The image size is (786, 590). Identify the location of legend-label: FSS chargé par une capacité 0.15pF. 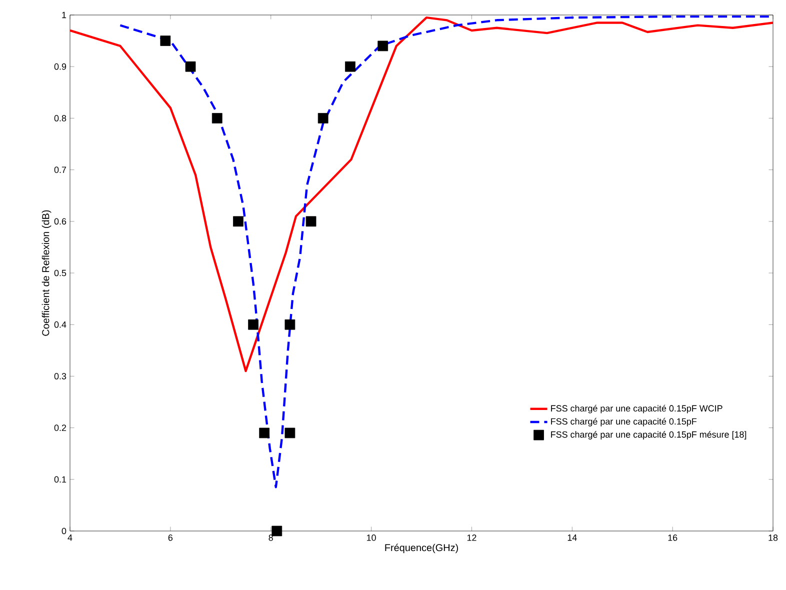
(624, 422).